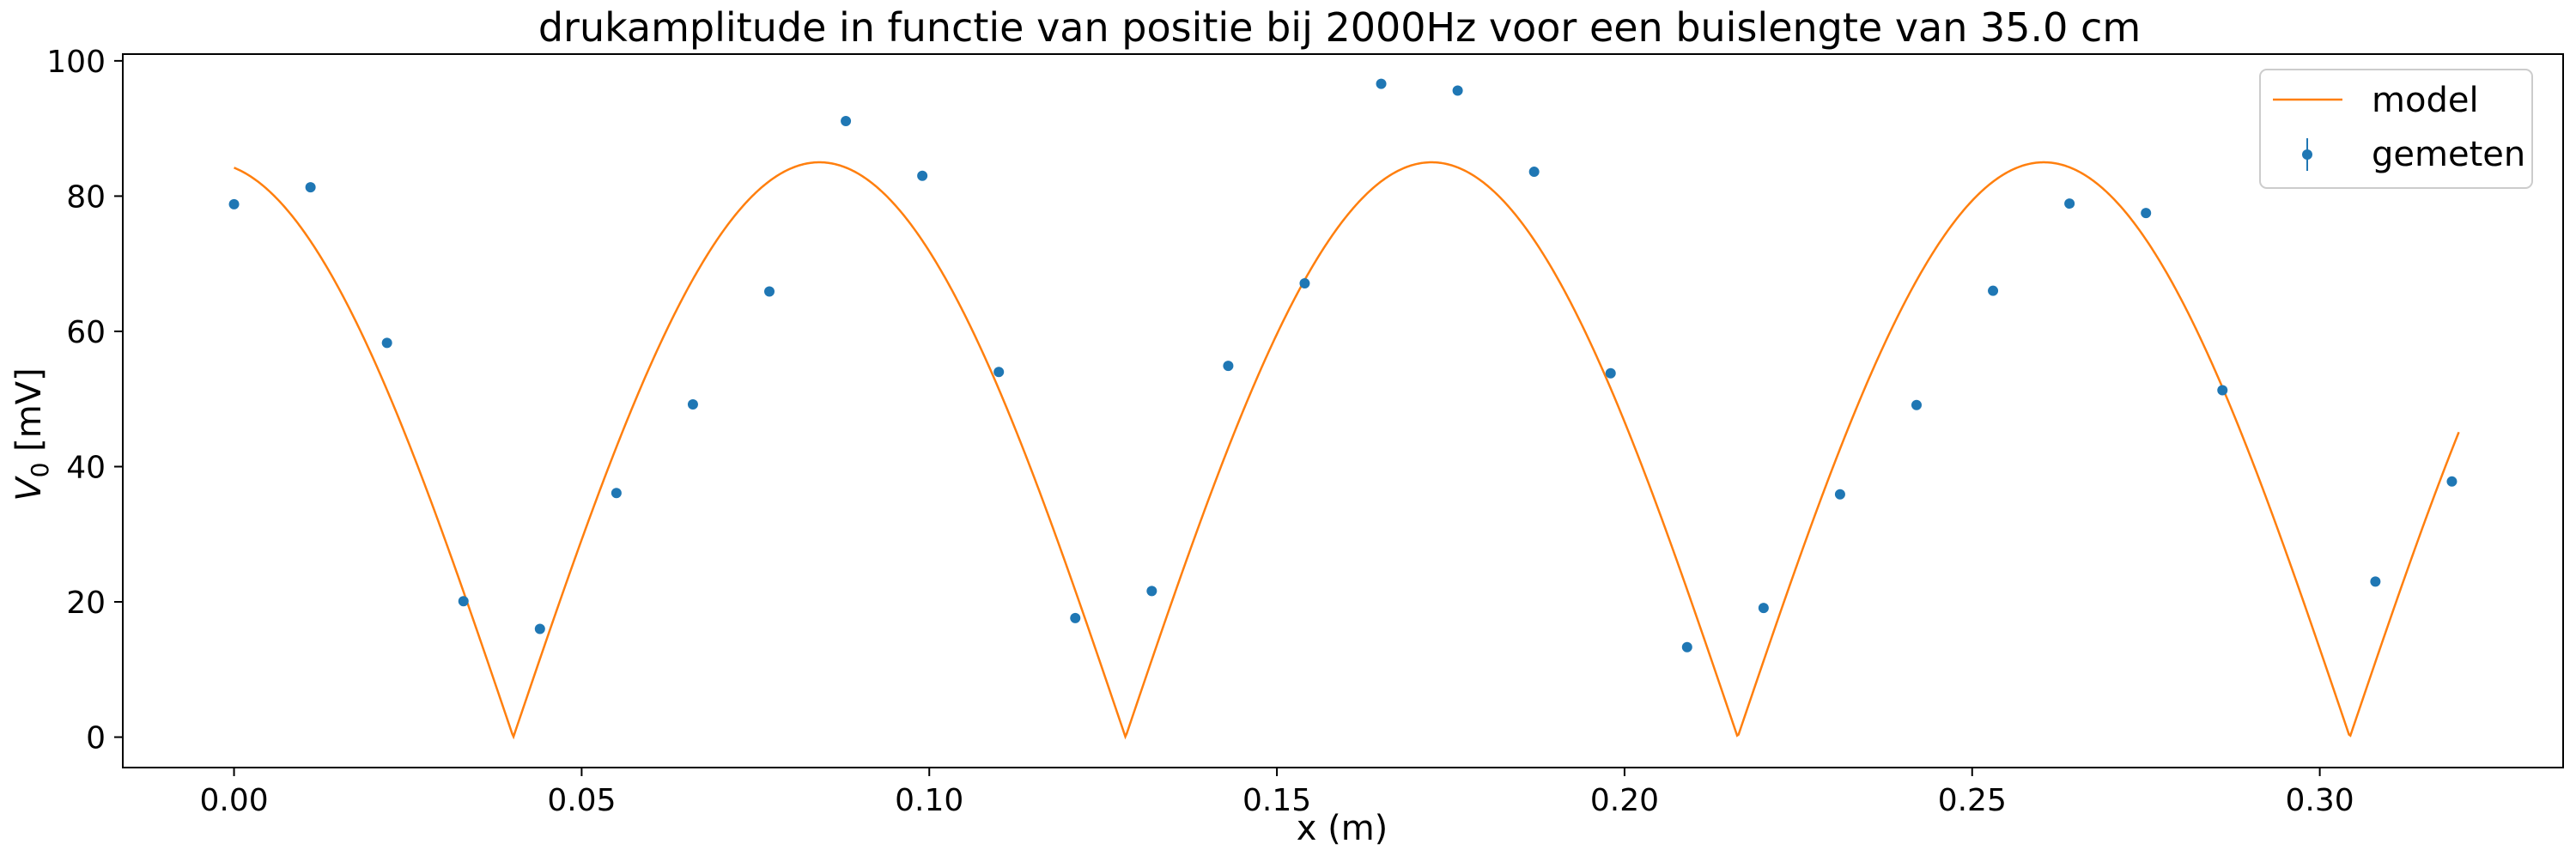 This screenshot has width=2576, height=862. Describe the element at coordinates (76, 62) in the screenshot. I see `y-tick-label: 100` at that location.